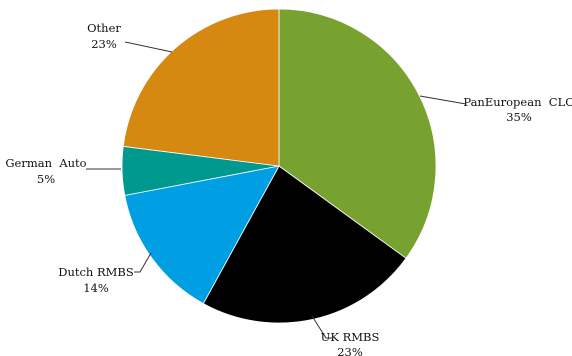 This screenshot has width=572, height=356. Describe the element at coordinates (443, 100) in the screenshot. I see `leader-line-panEuropean-clo` at that location.